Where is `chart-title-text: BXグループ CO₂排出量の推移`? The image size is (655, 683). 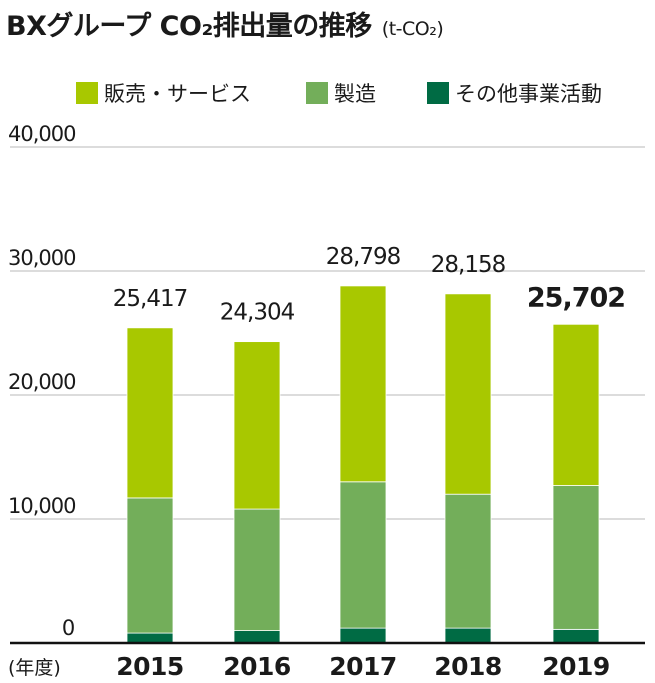
chart-title-text: BXグループ CO₂排出量の推移 is located at coordinates (189, 26).